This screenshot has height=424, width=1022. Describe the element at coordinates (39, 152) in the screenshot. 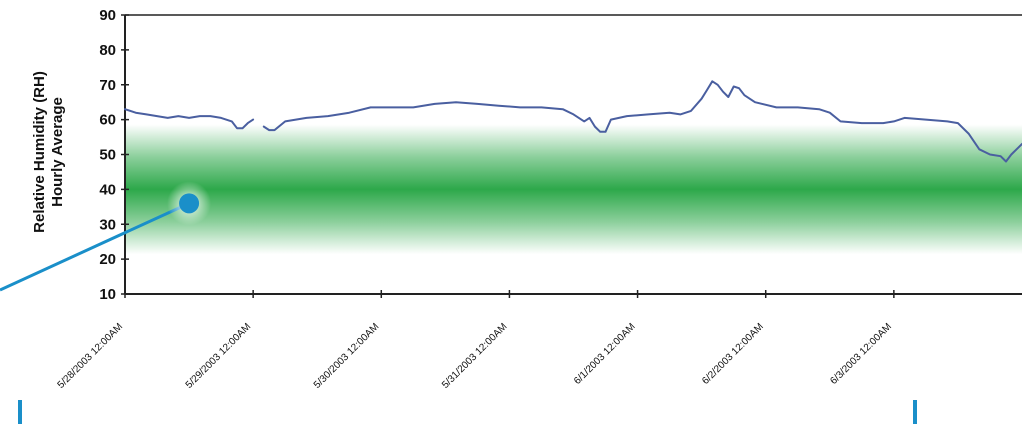

I see `y-axis-label: Relative Humidity (RH)` at that location.